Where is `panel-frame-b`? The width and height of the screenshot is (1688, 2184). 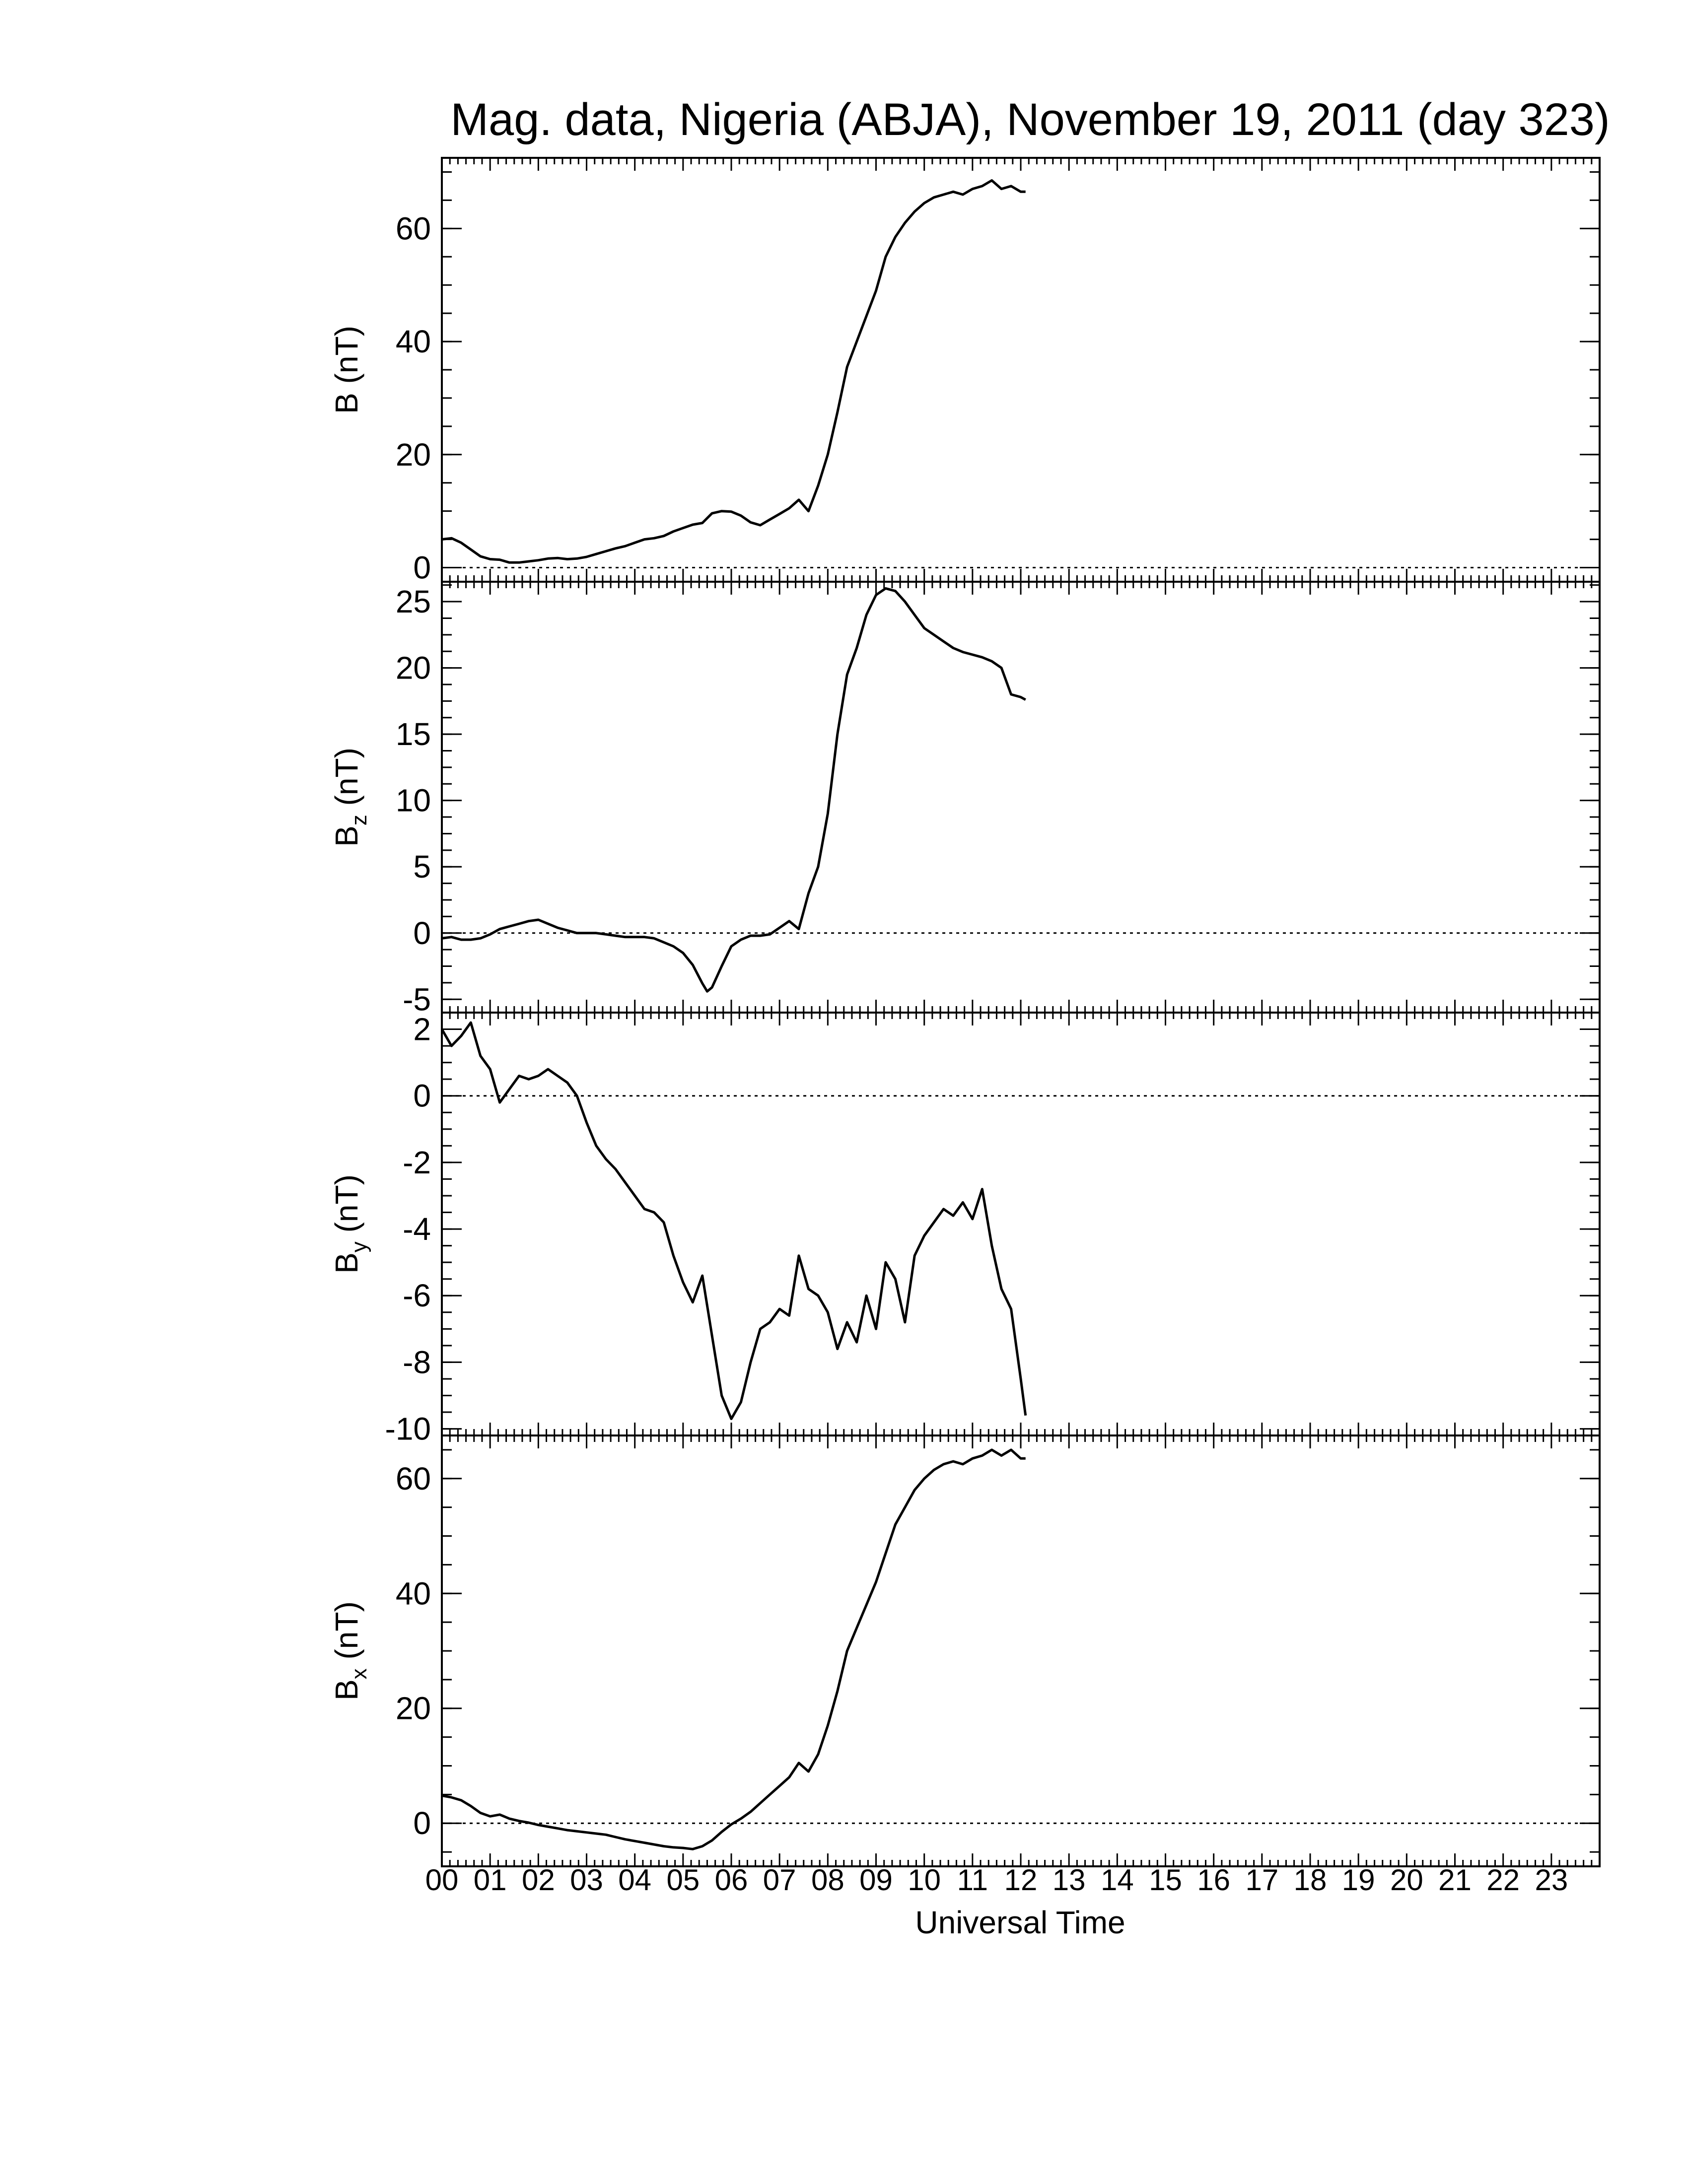 panel-frame-b is located at coordinates (1021, 370).